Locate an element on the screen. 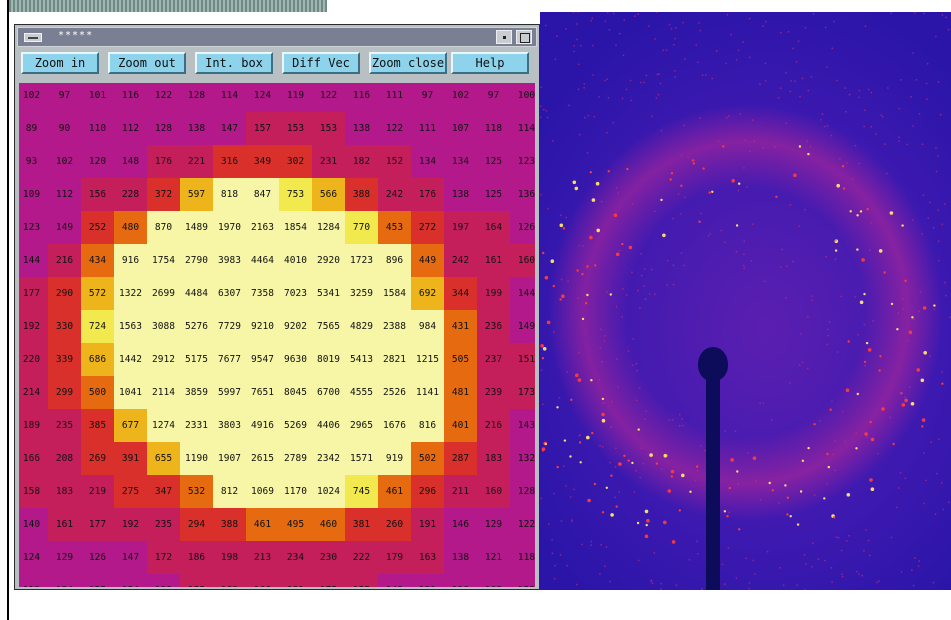 The width and height of the screenshot is (951, 620). intensity-cell: 3983 is located at coordinates (229, 260).